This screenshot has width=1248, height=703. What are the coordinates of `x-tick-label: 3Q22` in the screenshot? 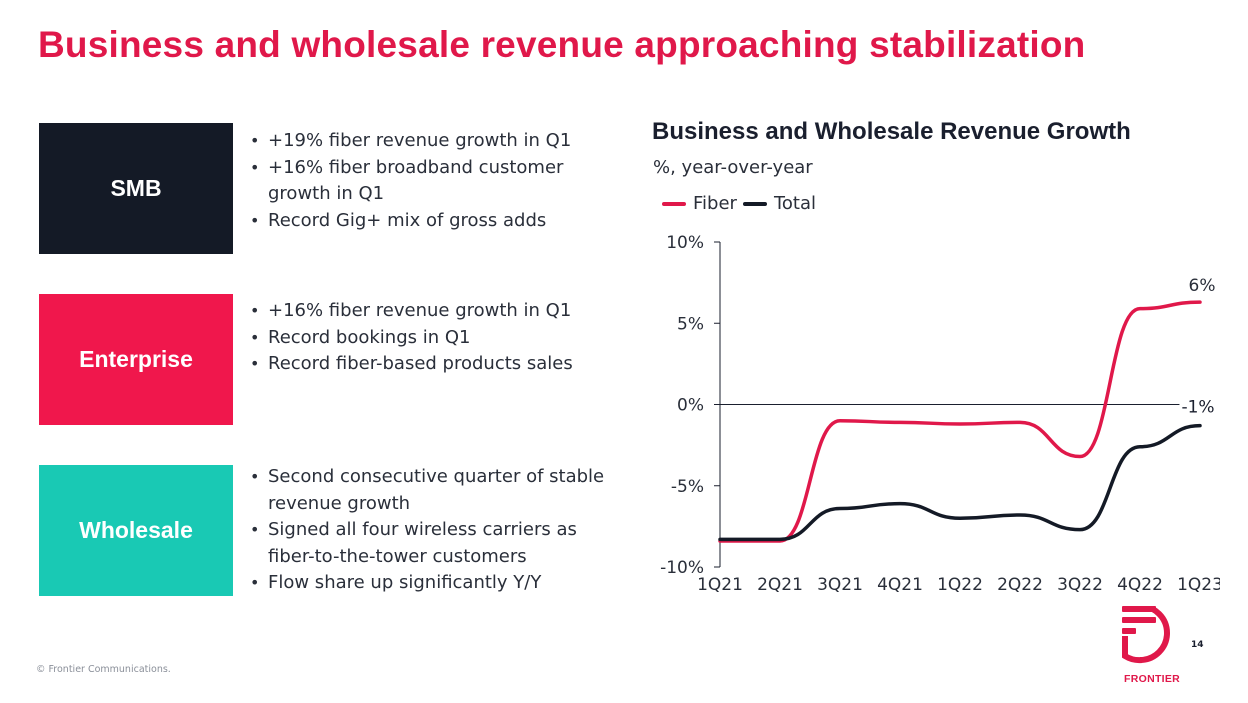 It's located at (1080, 585).